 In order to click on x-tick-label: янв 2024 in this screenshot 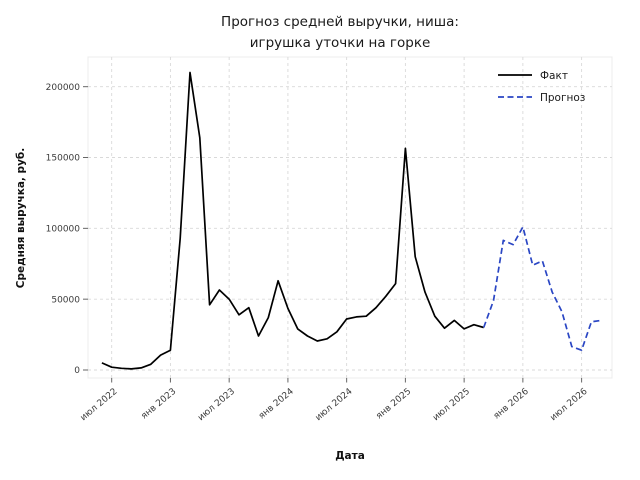, I will do `click(276, 403)`.